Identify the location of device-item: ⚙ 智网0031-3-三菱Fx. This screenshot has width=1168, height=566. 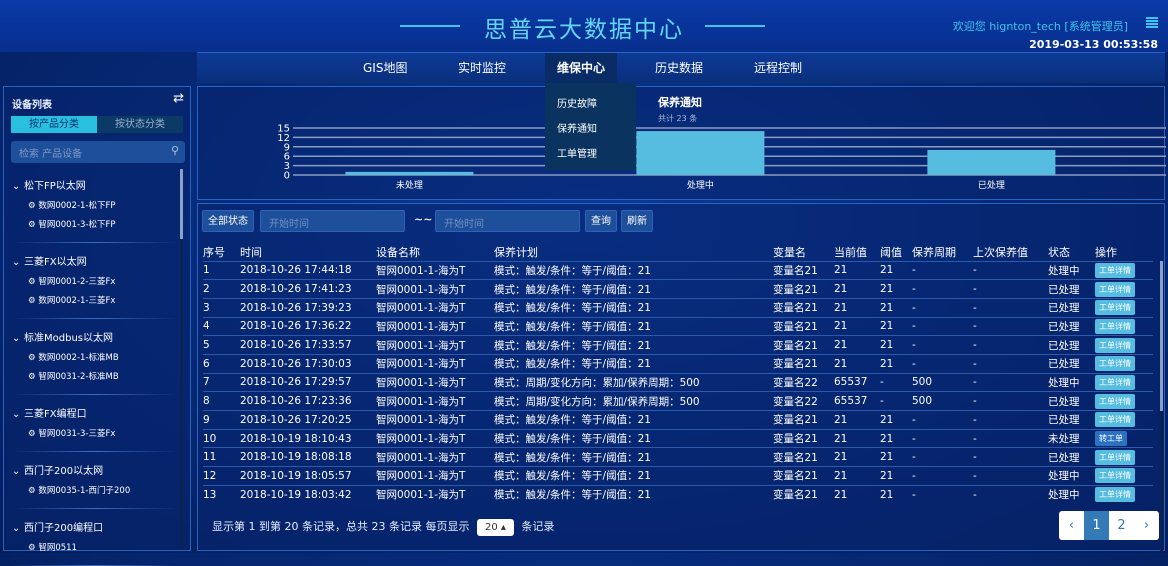
(71, 433).